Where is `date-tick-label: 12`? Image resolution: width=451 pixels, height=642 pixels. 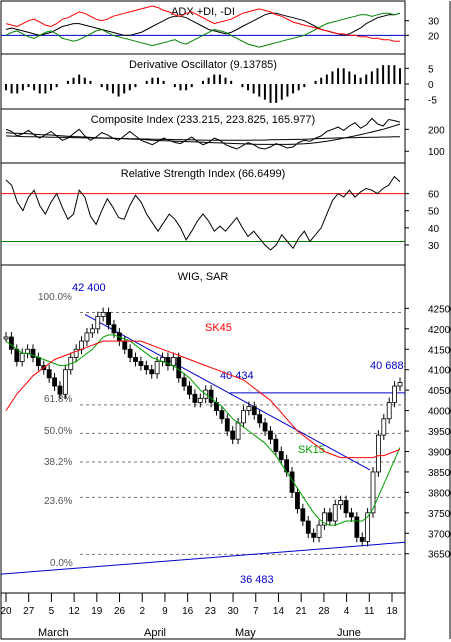
date-tick-label: 12 is located at coordinates (75, 611).